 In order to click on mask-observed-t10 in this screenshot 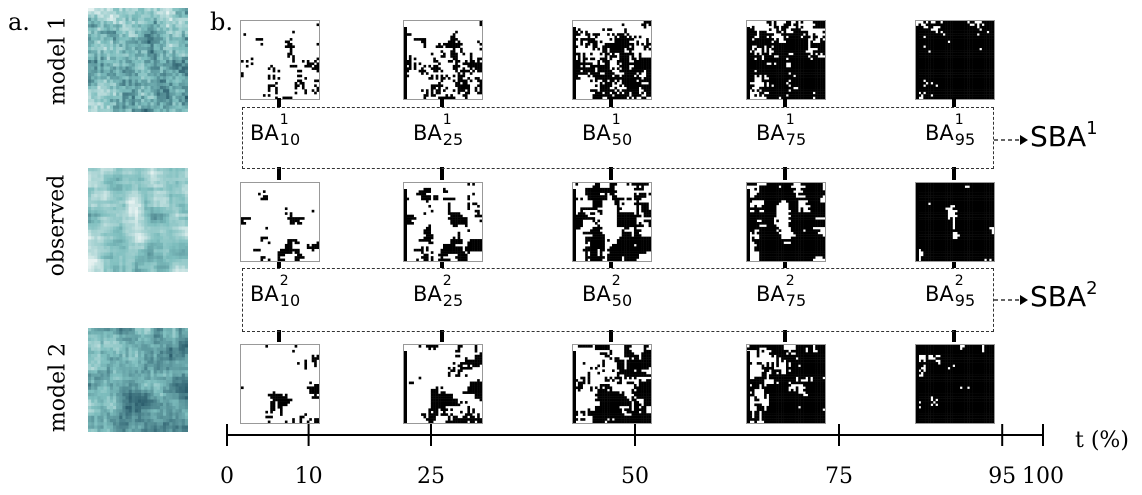, I will do `click(280, 222)`.